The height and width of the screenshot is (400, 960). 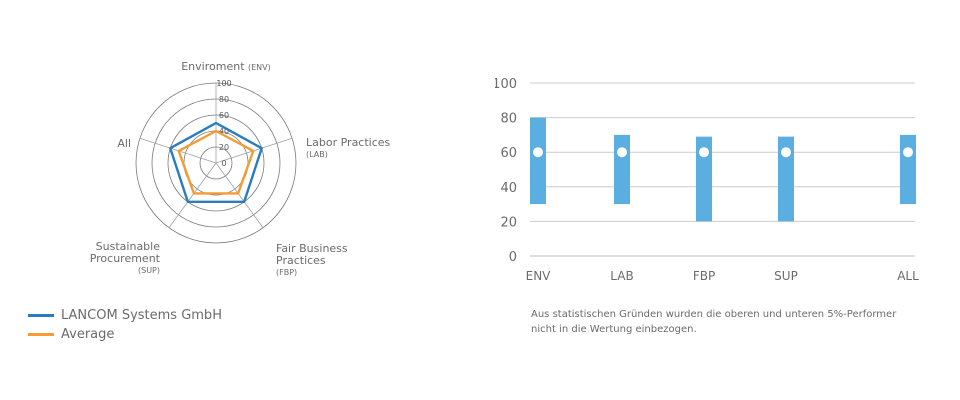 What do you see at coordinates (128, 246) in the screenshot?
I see `radar-axis-name-sup-1: Sustainable` at bounding box center [128, 246].